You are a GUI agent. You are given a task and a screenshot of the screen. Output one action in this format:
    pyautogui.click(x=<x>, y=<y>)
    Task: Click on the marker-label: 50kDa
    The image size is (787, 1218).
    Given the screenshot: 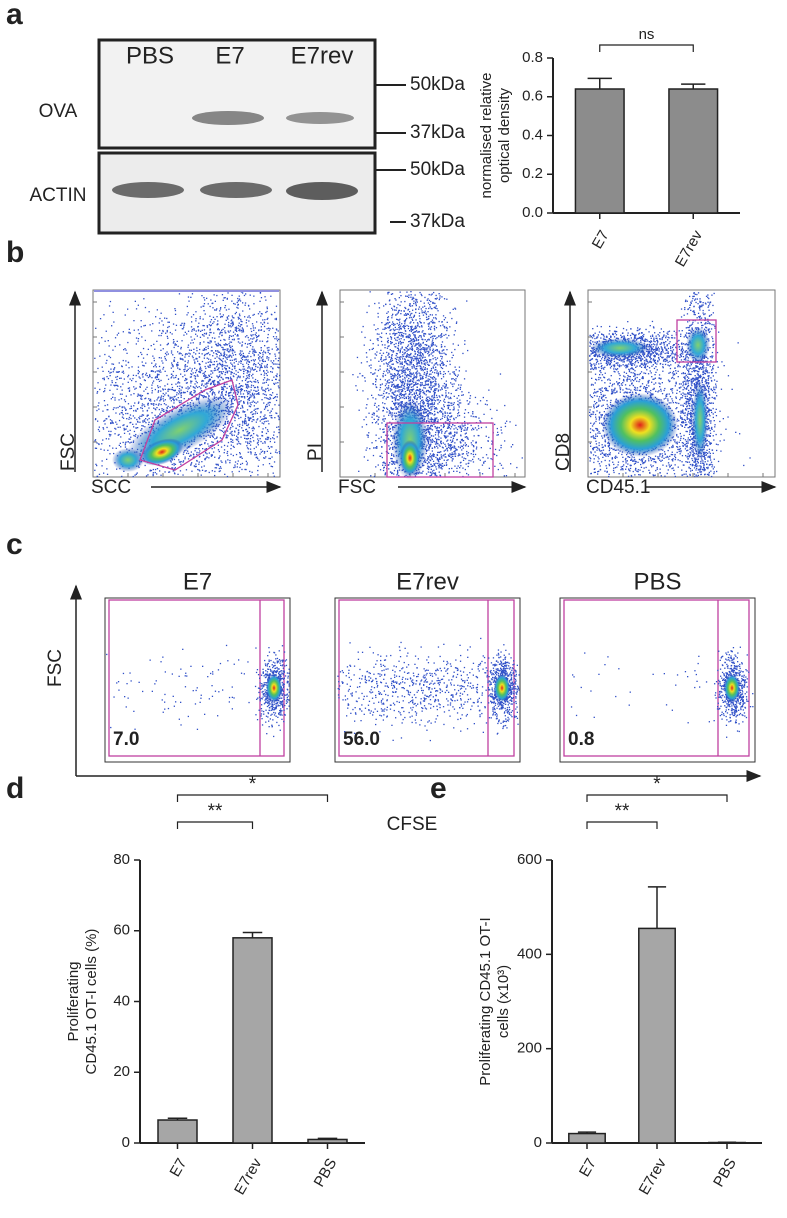 What is the action you would take?
    pyautogui.click(x=437, y=84)
    